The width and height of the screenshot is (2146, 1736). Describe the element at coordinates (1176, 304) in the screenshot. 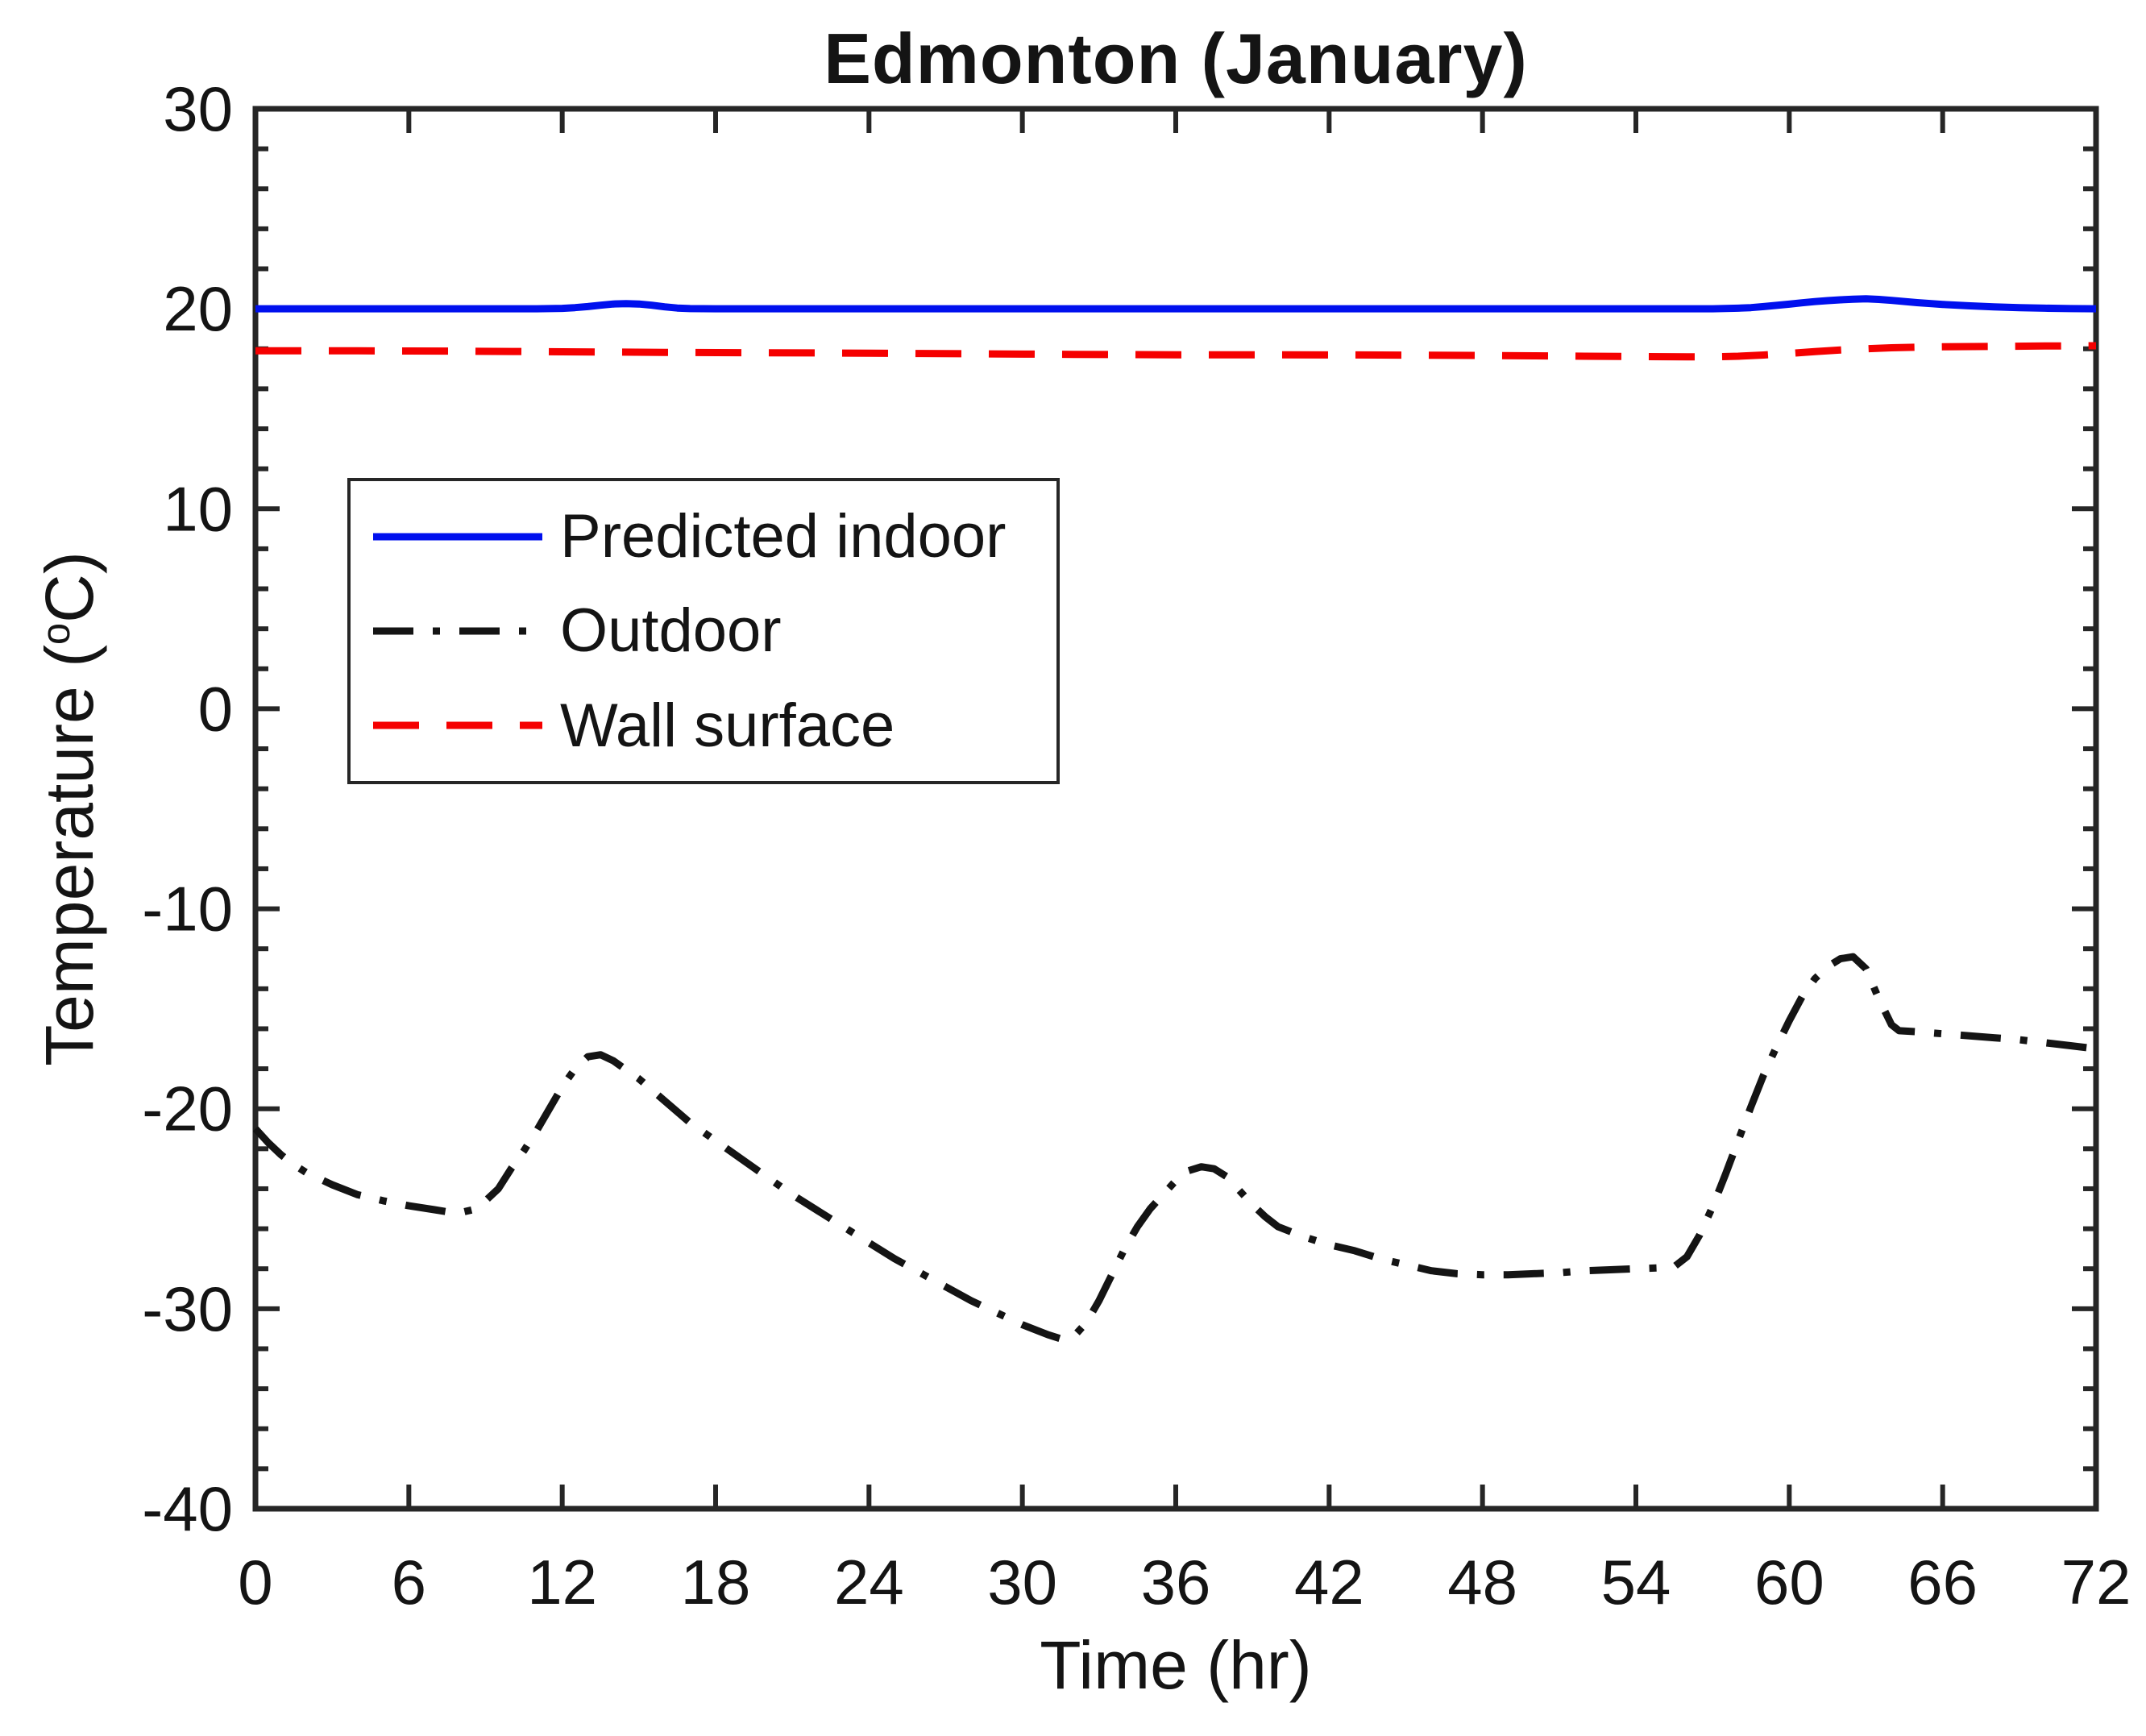

I see `series-indoor-line` at that location.